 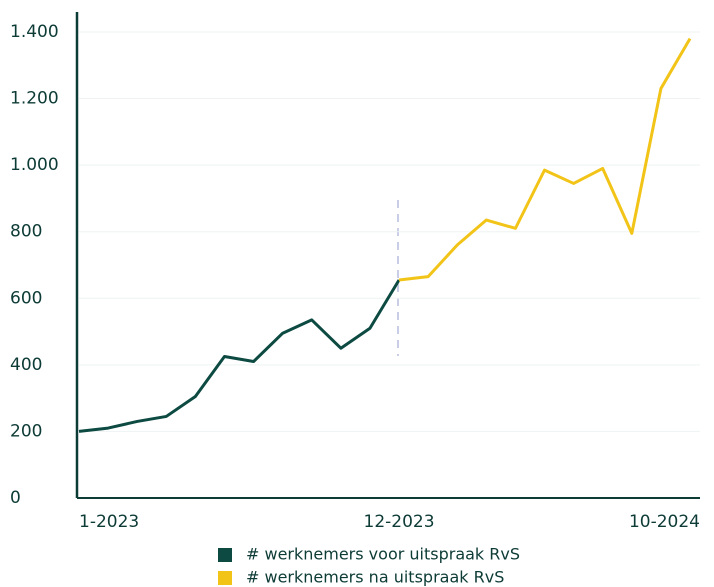 I want to click on y-tick-label: 0, so click(x=15, y=498).